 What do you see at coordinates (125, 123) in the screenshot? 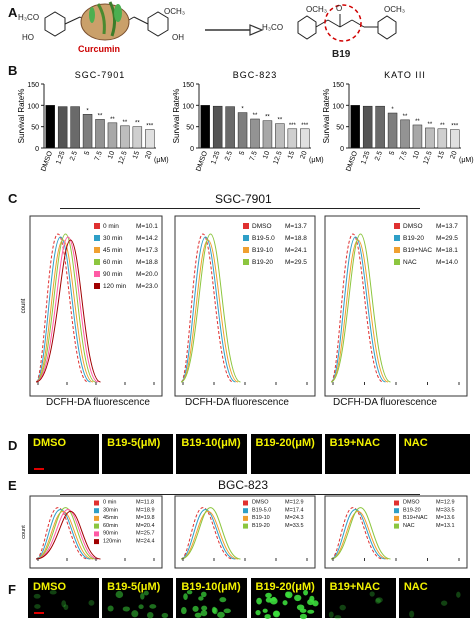
I see `bar-sig-0-6: **` at bounding box center [125, 123].